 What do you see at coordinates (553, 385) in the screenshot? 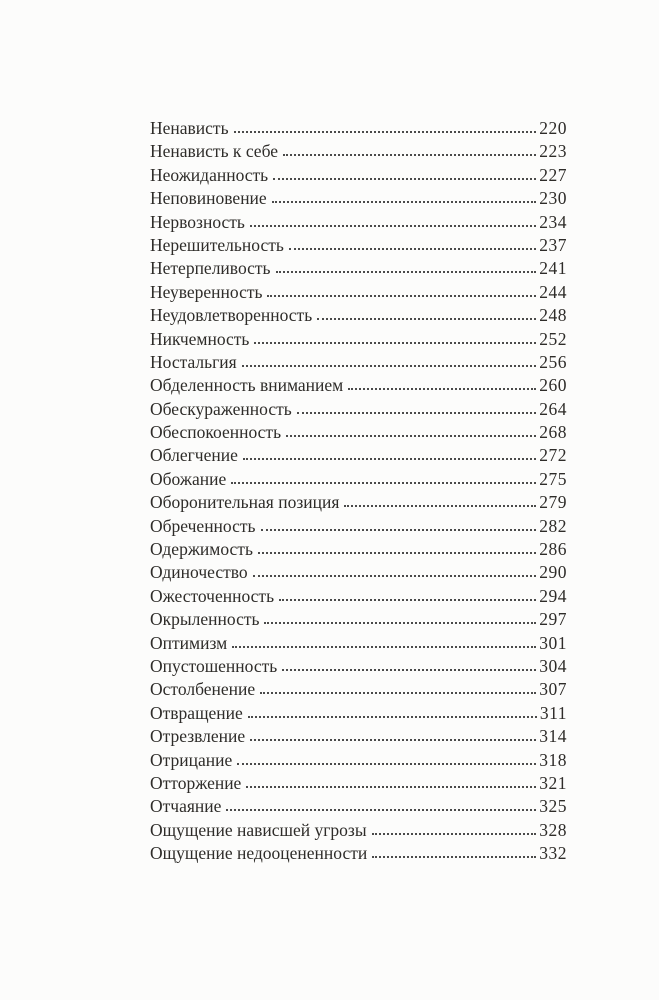
I see `toc-entry-page: 260` at bounding box center [553, 385].